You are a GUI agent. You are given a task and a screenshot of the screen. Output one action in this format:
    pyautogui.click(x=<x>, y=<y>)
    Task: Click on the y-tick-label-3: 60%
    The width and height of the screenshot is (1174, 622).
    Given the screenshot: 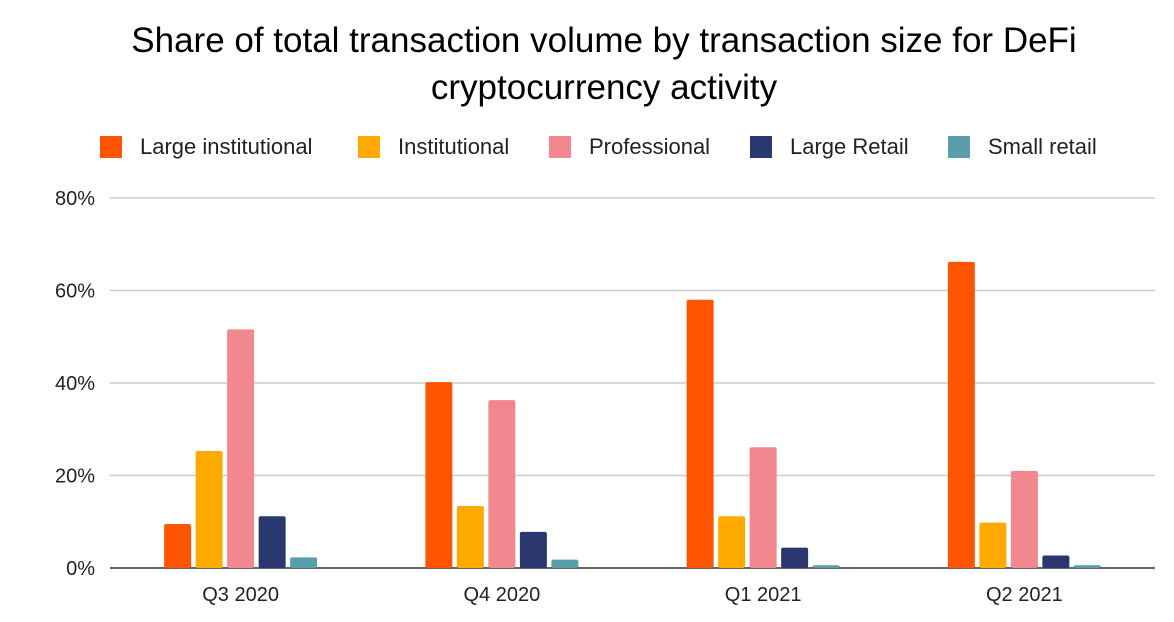 What is the action you would take?
    pyautogui.click(x=75, y=292)
    